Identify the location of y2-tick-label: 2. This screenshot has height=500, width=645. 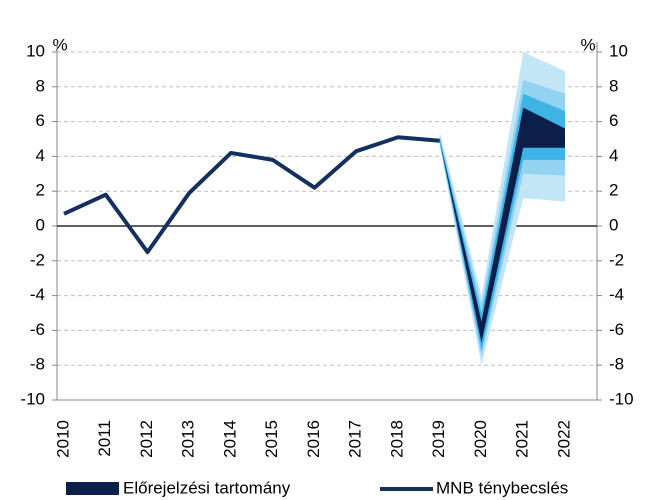
(613, 190).